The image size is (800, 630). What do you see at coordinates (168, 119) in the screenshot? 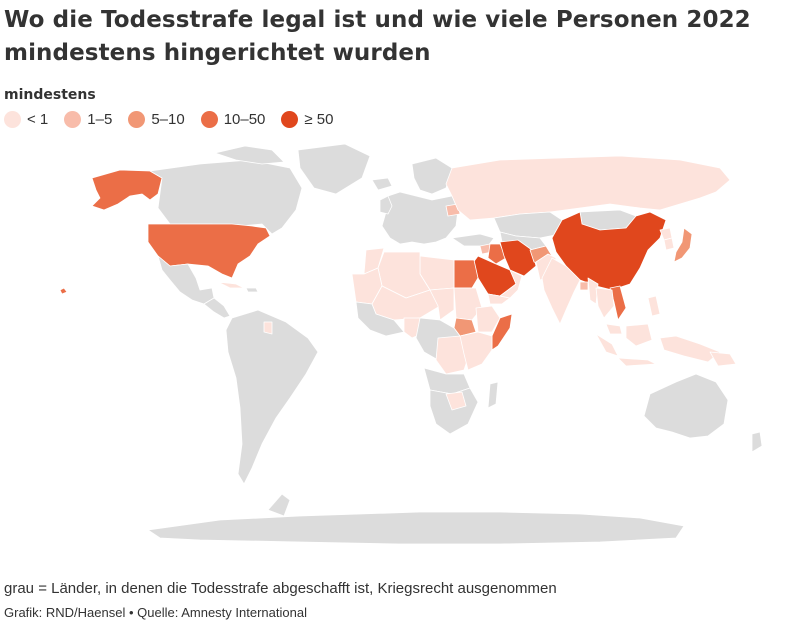
I see `legend-label: 5–10` at bounding box center [168, 119].